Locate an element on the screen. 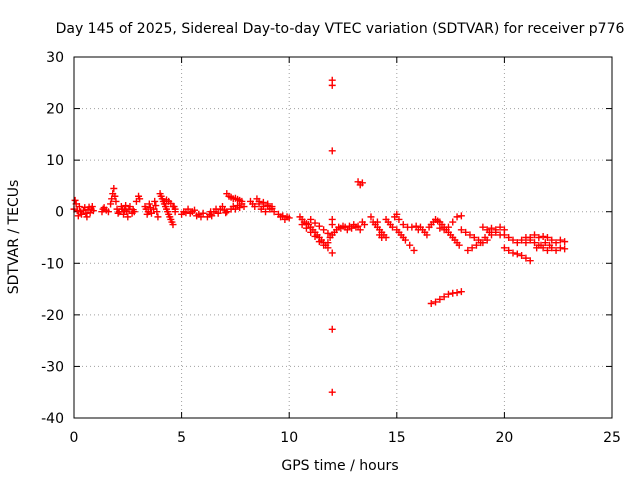 The height and width of the screenshot is (480, 640). y-tick-label: 10 is located at coordinates (55, 161).